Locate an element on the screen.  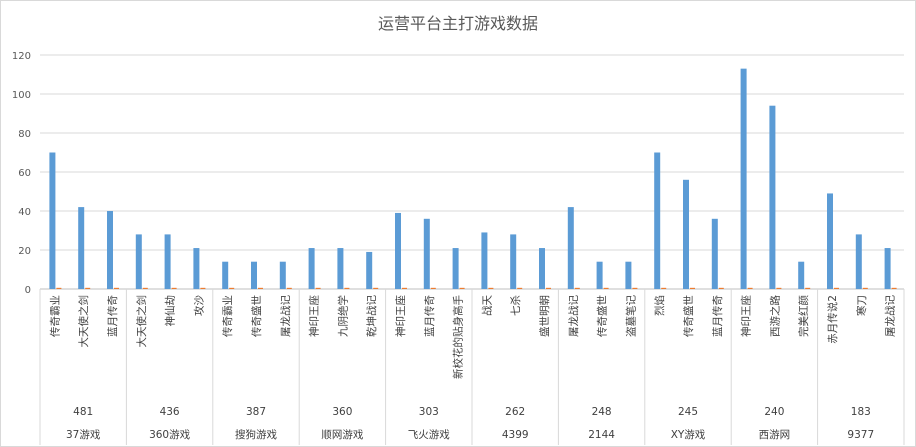
chart-title: 运营平台主打游戏数据 is located at coordinates (458, 23).